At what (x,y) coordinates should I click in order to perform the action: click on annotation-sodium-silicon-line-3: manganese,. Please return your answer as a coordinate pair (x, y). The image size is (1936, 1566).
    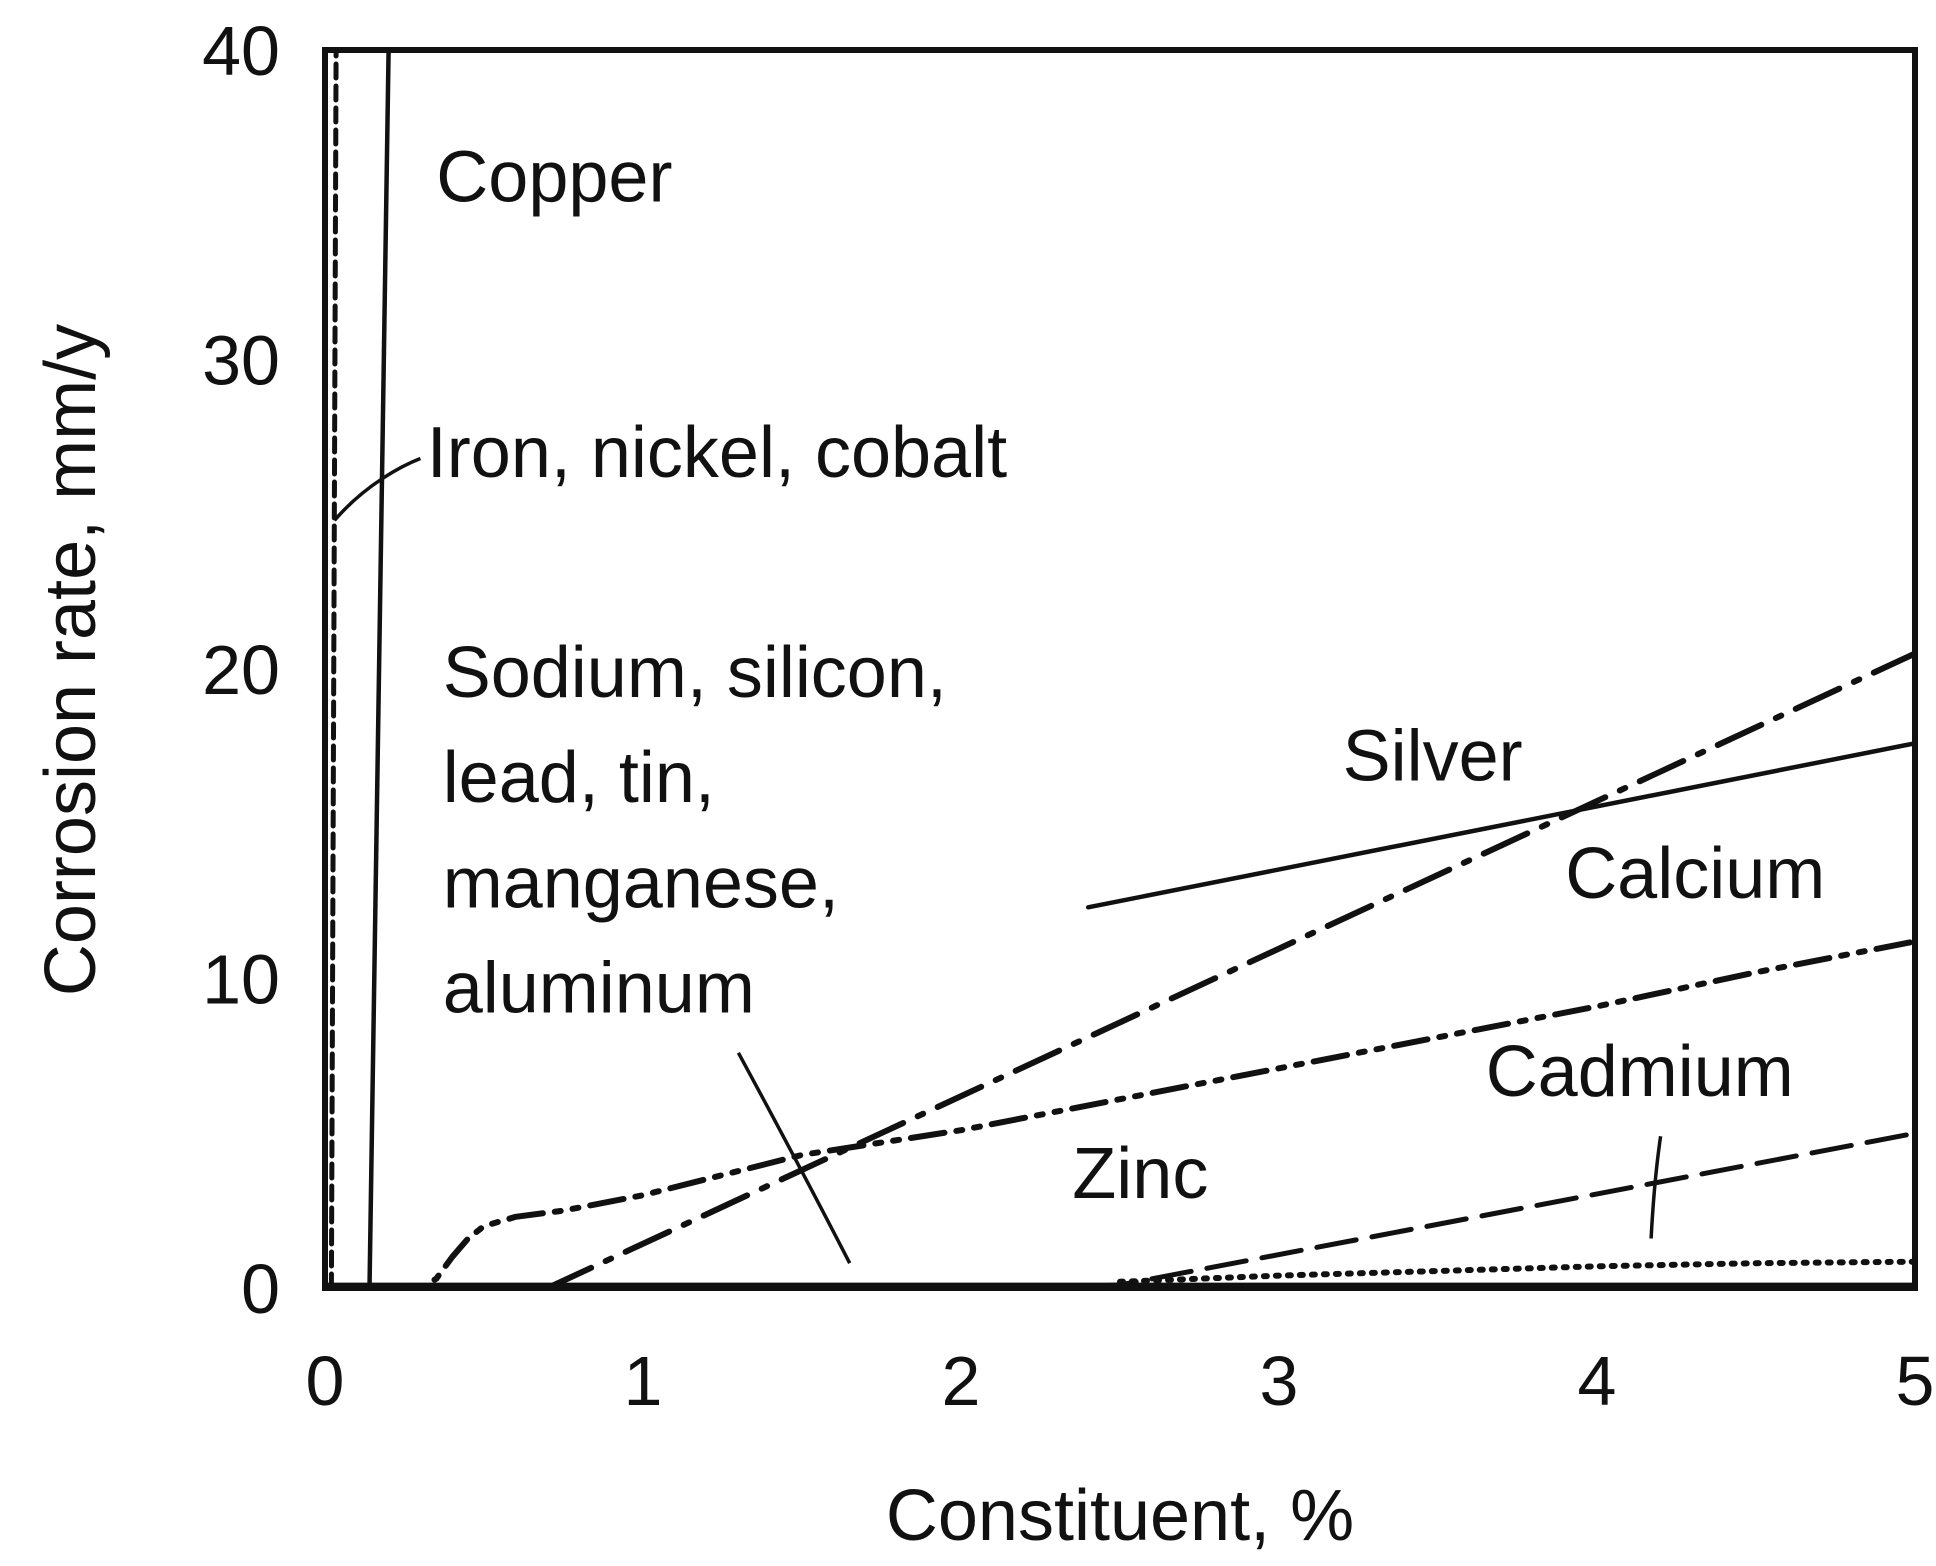
    Looking at the image, I should click on (641, 883).